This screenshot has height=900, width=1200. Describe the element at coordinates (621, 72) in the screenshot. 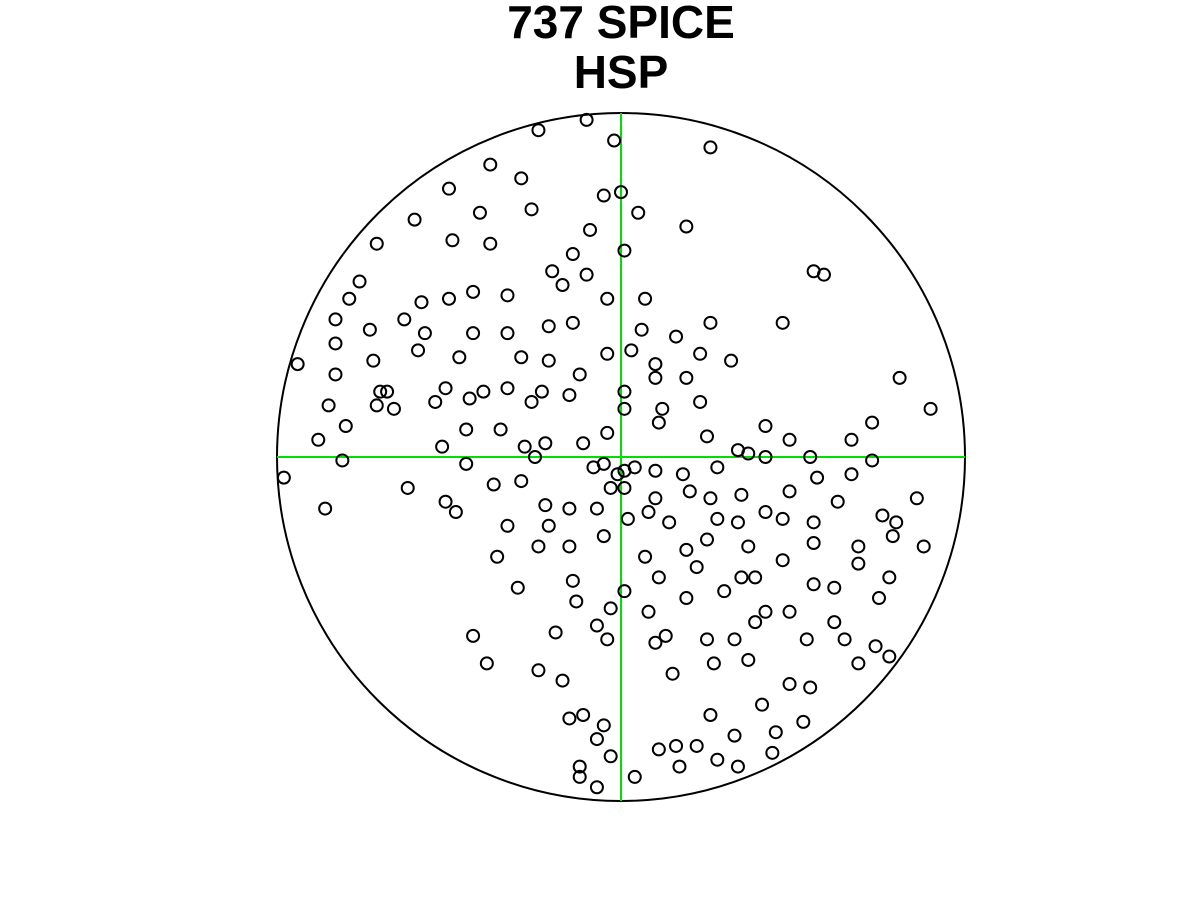

I see `chart-title: HSP` at that location.